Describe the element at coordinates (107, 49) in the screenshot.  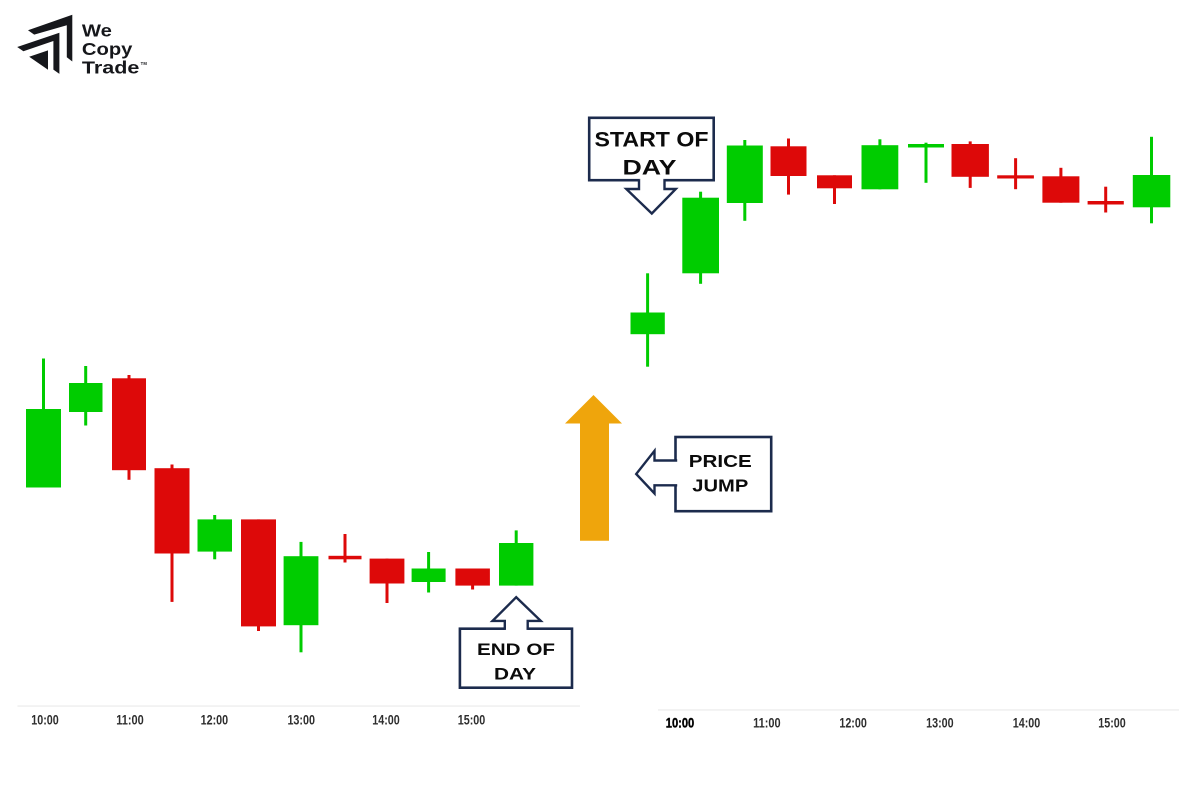
I see `svg-text: Copy` at that location.